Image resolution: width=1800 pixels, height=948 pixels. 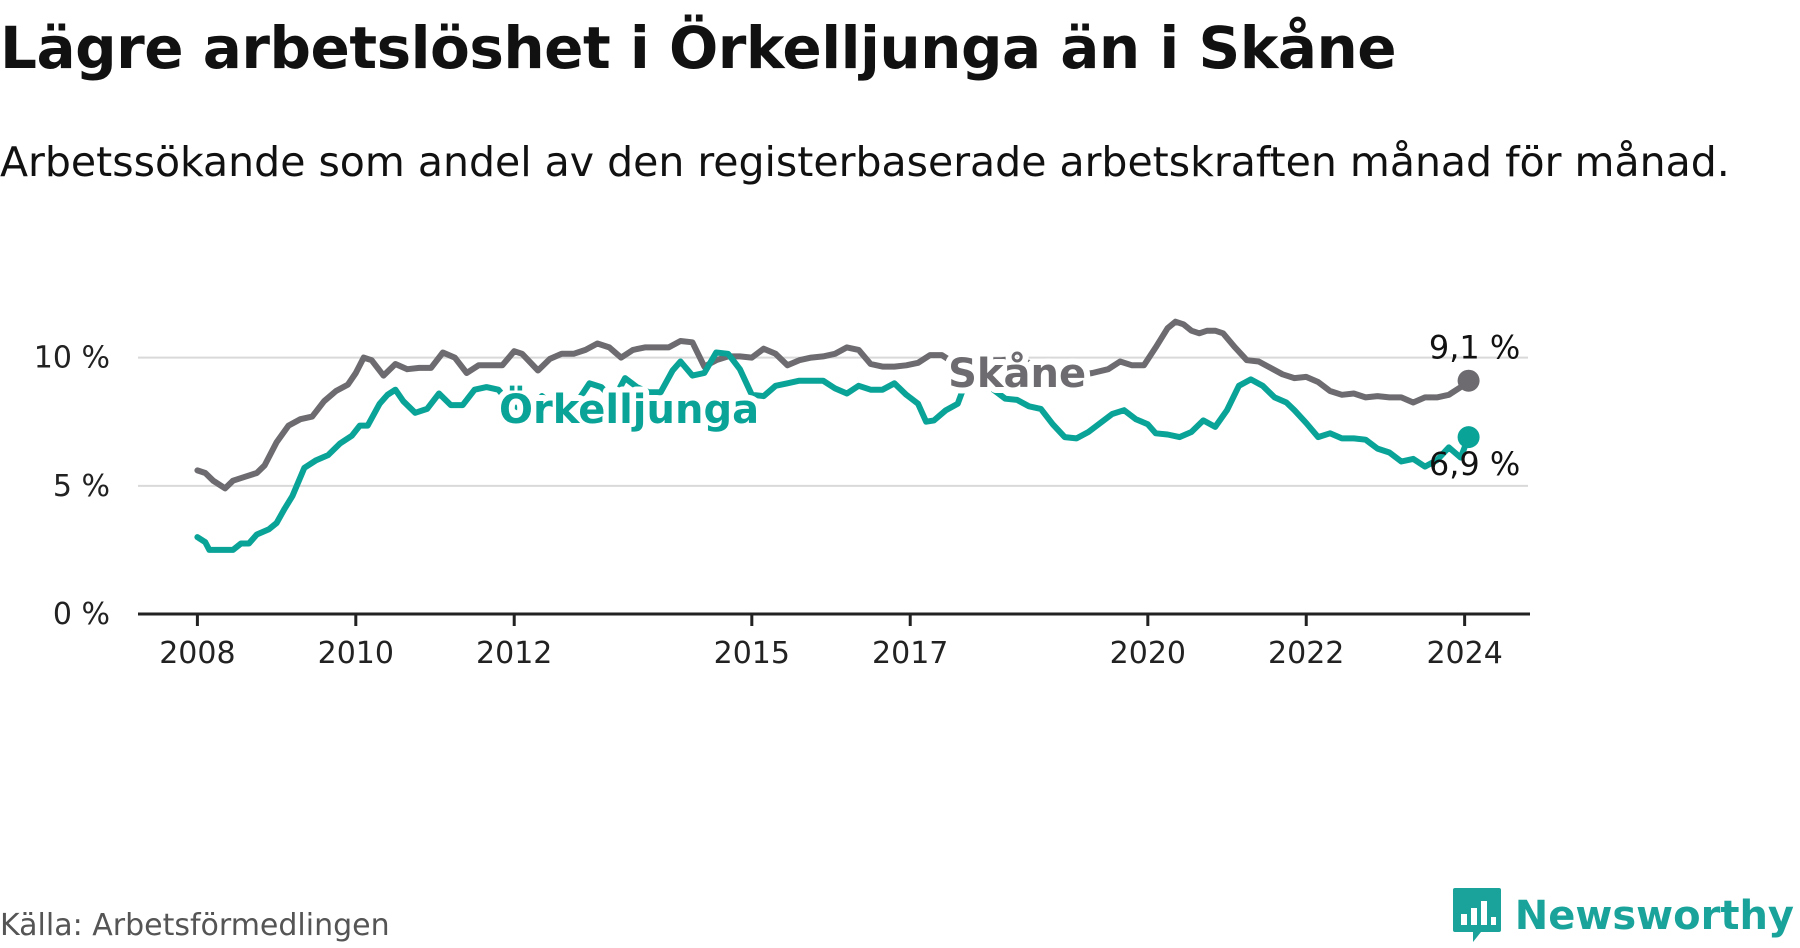 What do you see at coordinates (72, 358) in the screenshot?
I see `y-tick-label-10: 10 %` at bounding box center [72, 358].